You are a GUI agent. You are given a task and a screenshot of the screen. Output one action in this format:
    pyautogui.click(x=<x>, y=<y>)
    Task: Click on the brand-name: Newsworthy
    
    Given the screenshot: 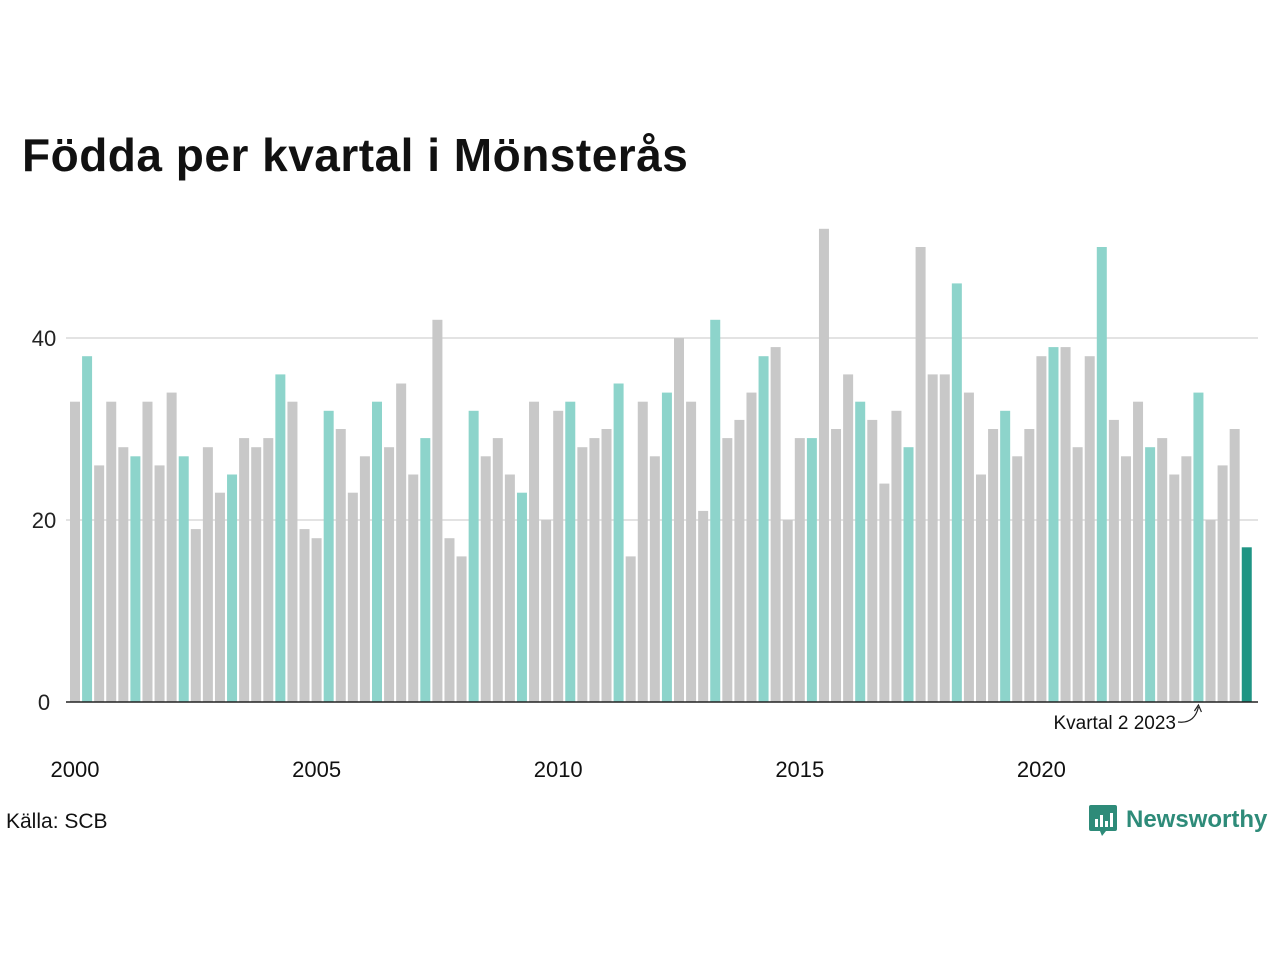 What is the action you would take?
    pyautogui.click(x=1197, y=819)
    